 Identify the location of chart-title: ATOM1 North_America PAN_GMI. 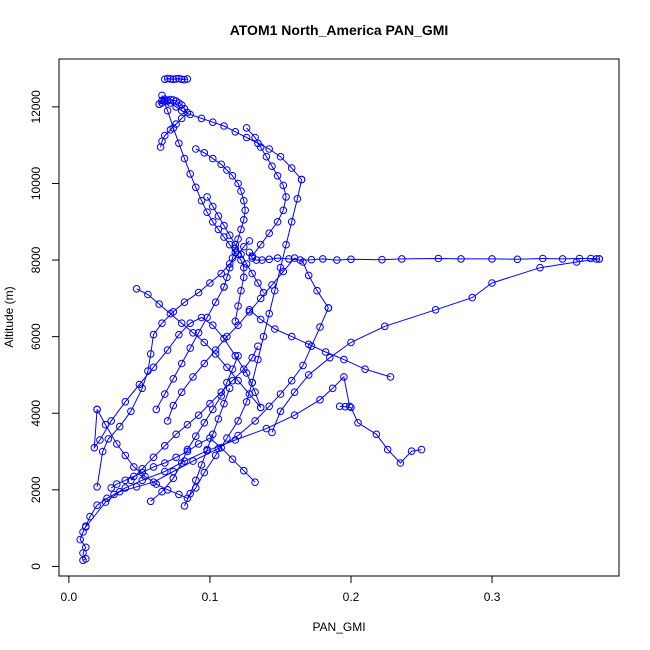
(339, 30).